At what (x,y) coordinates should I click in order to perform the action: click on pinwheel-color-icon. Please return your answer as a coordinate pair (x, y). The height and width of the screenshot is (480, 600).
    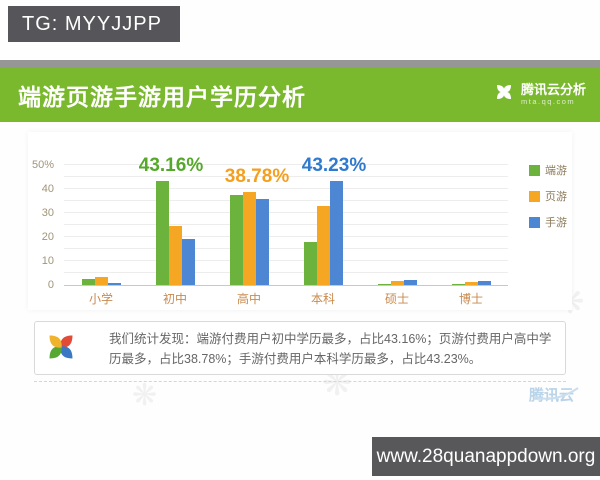
    Looking at the image, I should click on (61, 347).